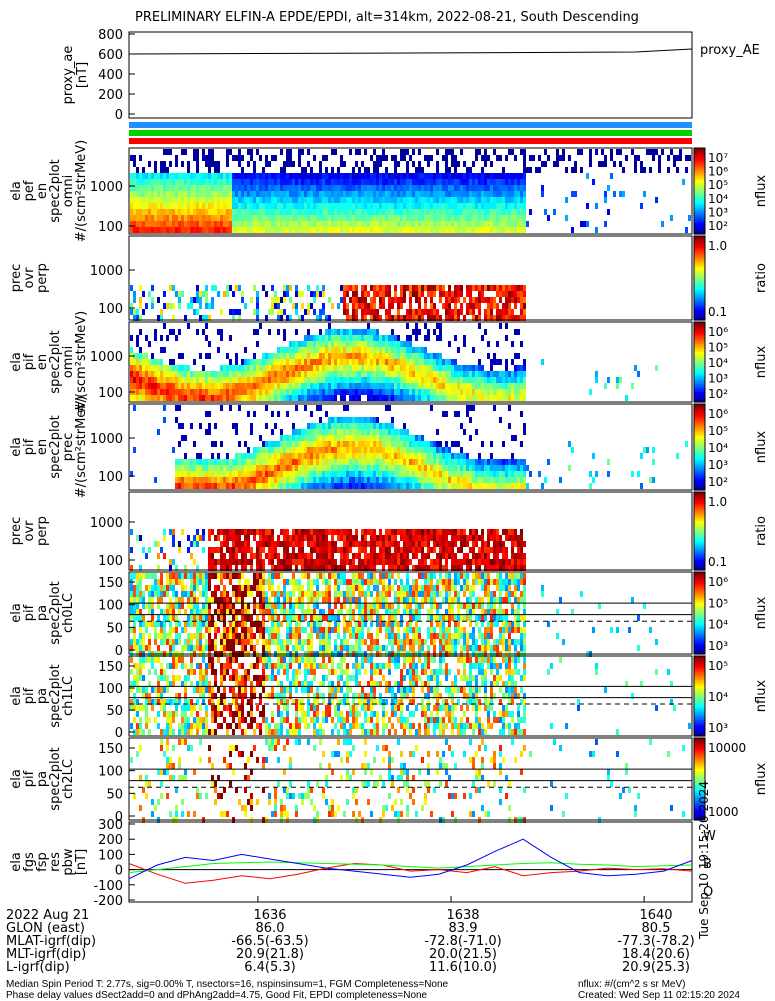 This screenshot has height=1001, width=775. What do you see at coordinates (328, 303) in the screenshot?
I see `ela-pef-ratio-heatmap` at bounding box center [328, 303].